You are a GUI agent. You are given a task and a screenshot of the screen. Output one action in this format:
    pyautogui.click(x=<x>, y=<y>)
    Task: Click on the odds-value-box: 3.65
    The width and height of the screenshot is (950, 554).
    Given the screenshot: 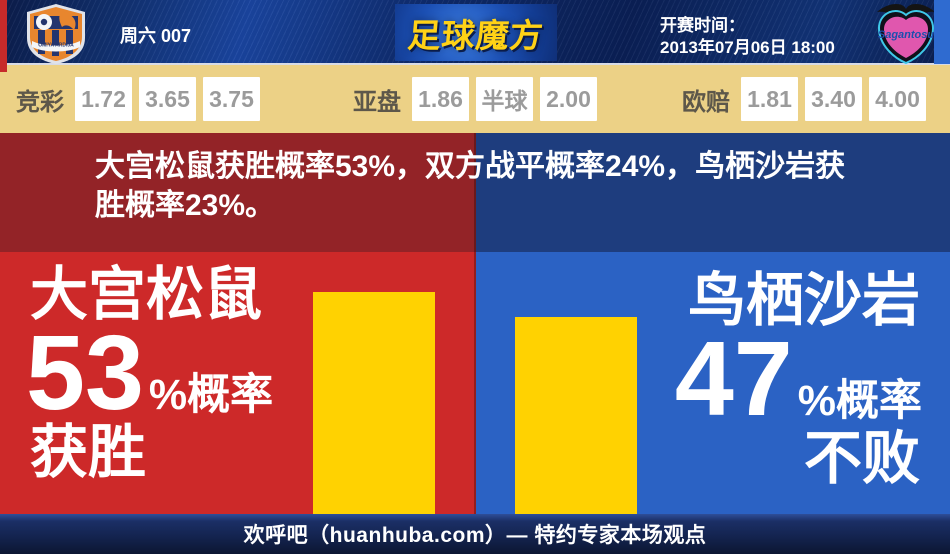 What is the action you would take?
    pyautogui.click(x=167, y=99)
    